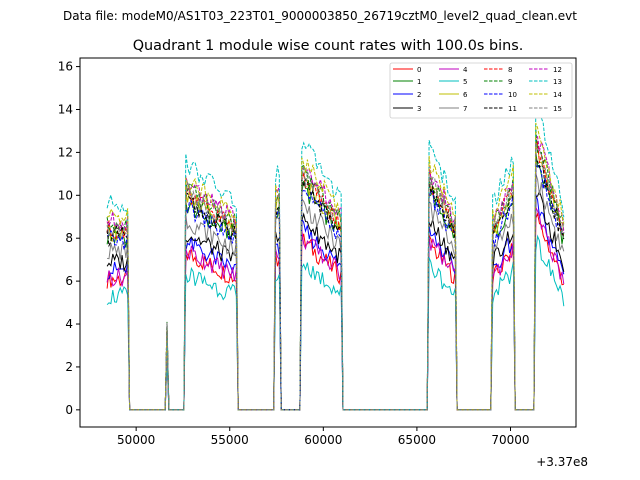  I want to click on y-tick-label: 12, so click(65, 152).